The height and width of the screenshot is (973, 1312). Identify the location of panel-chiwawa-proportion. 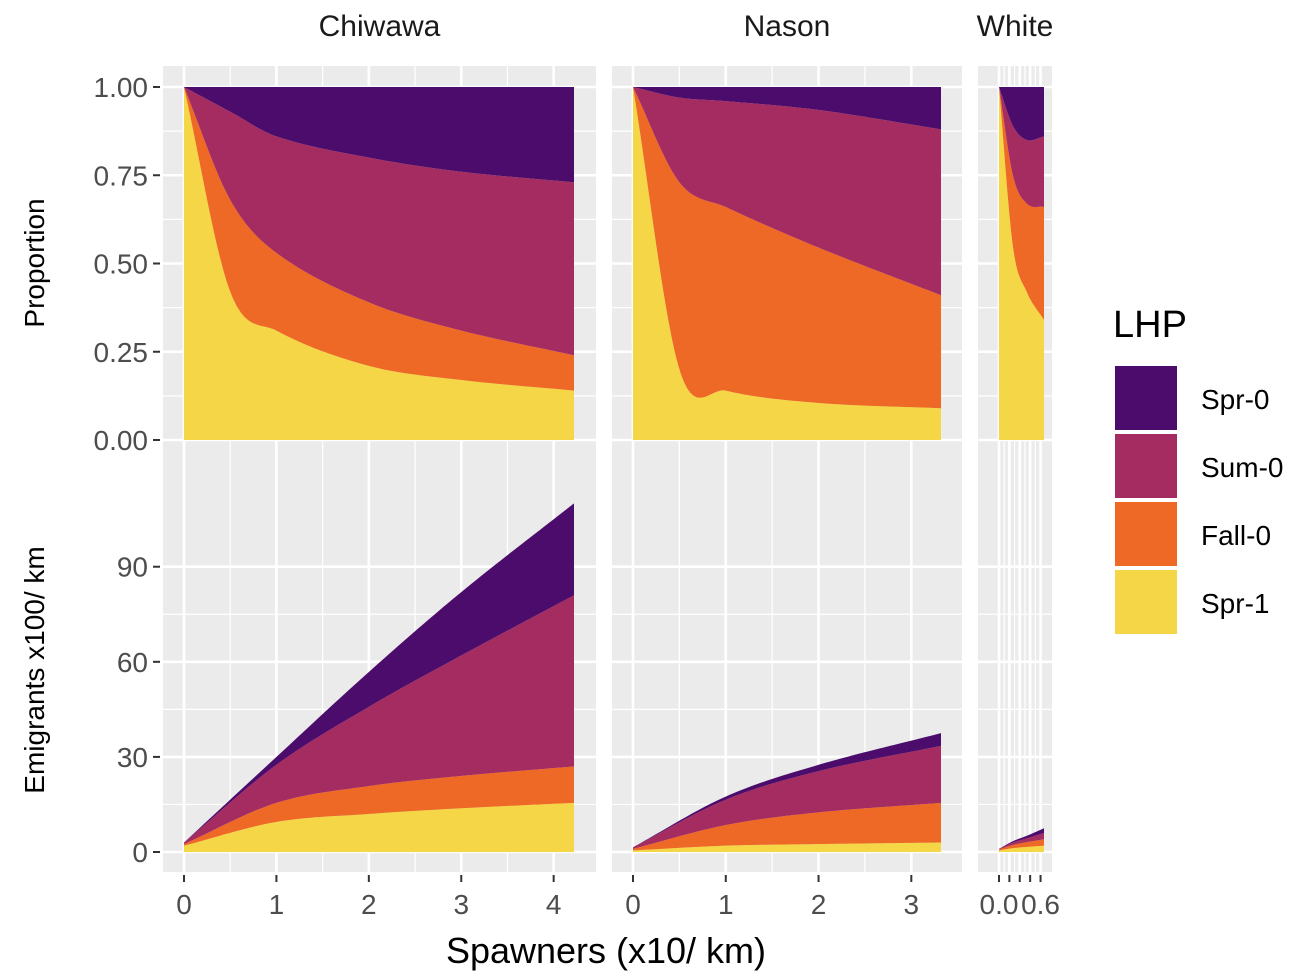
(379, 262).